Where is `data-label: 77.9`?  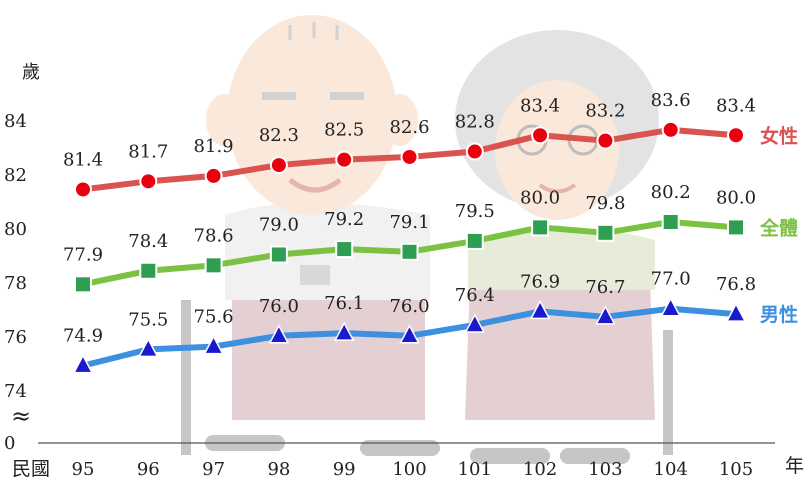 data-label: 77.9 is located at coordinates (83, 254).